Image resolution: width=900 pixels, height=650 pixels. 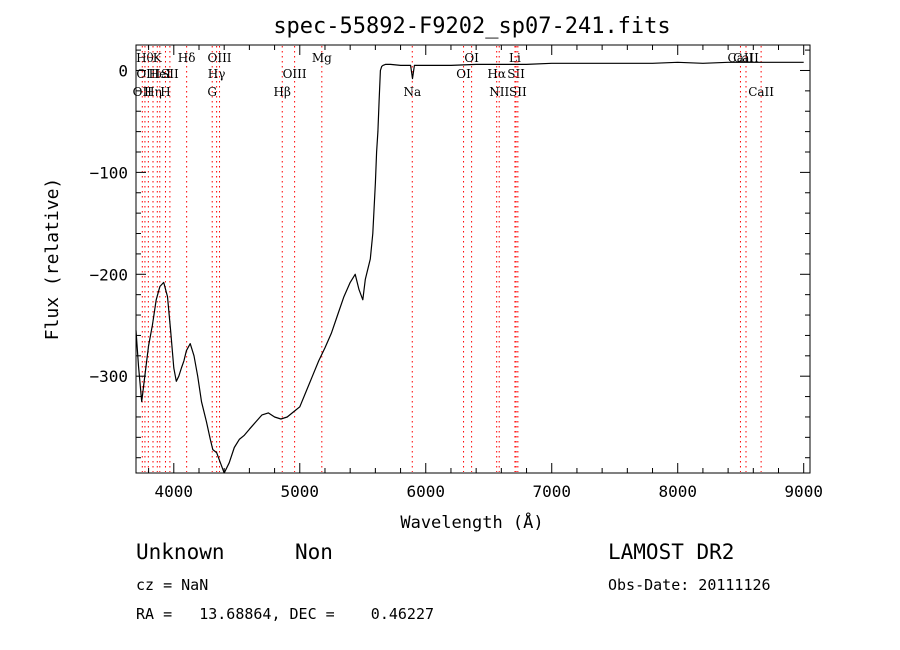 What do you see at coordinates (471, 58) in the screenshot?
I see `line-marker-label-17: OI` at bounding box center [471, 58].